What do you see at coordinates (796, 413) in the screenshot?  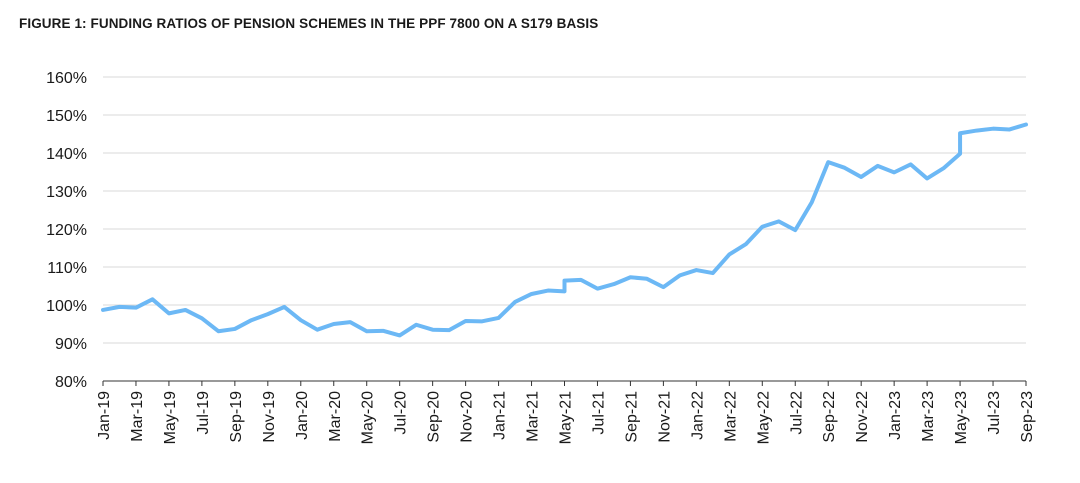 I see `x-tick-label: Jul-22` at bounding box center [796, 413].